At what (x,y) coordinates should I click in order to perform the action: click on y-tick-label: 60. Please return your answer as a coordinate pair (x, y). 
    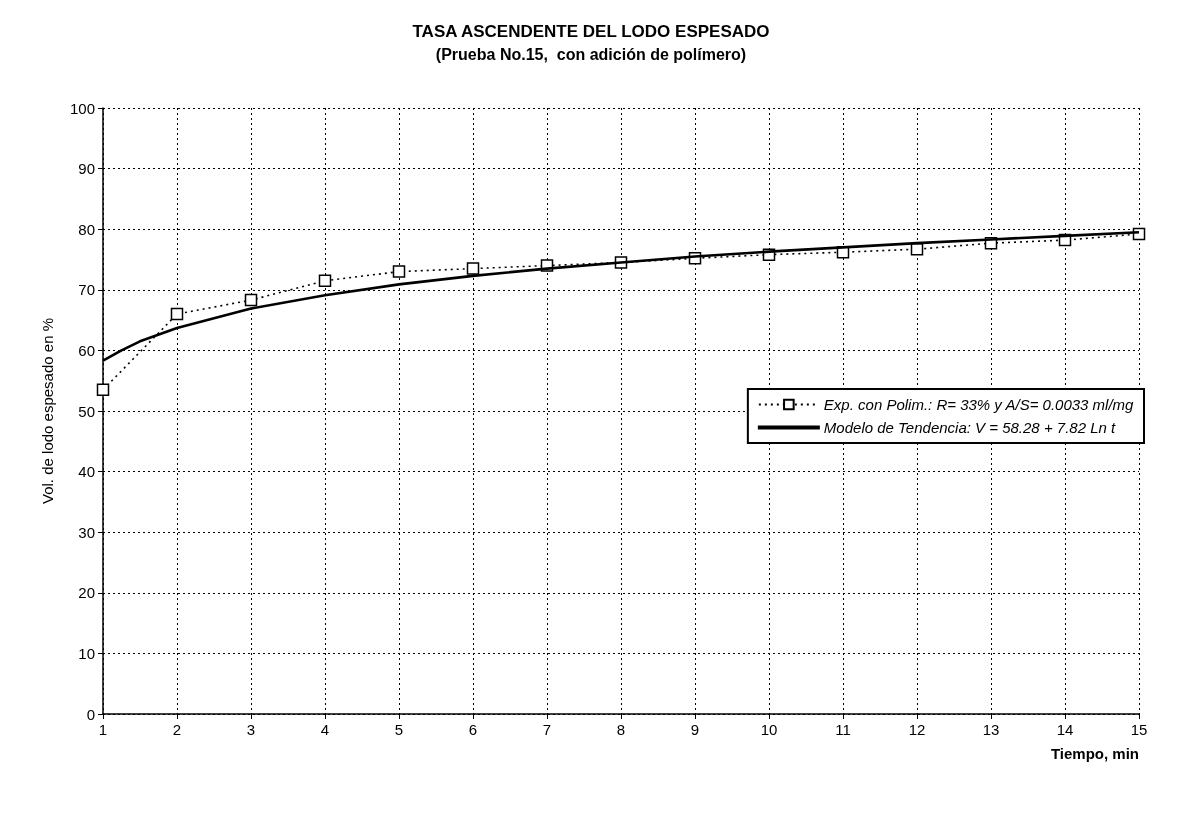
    Looking at the image, I should click on (86, 350).